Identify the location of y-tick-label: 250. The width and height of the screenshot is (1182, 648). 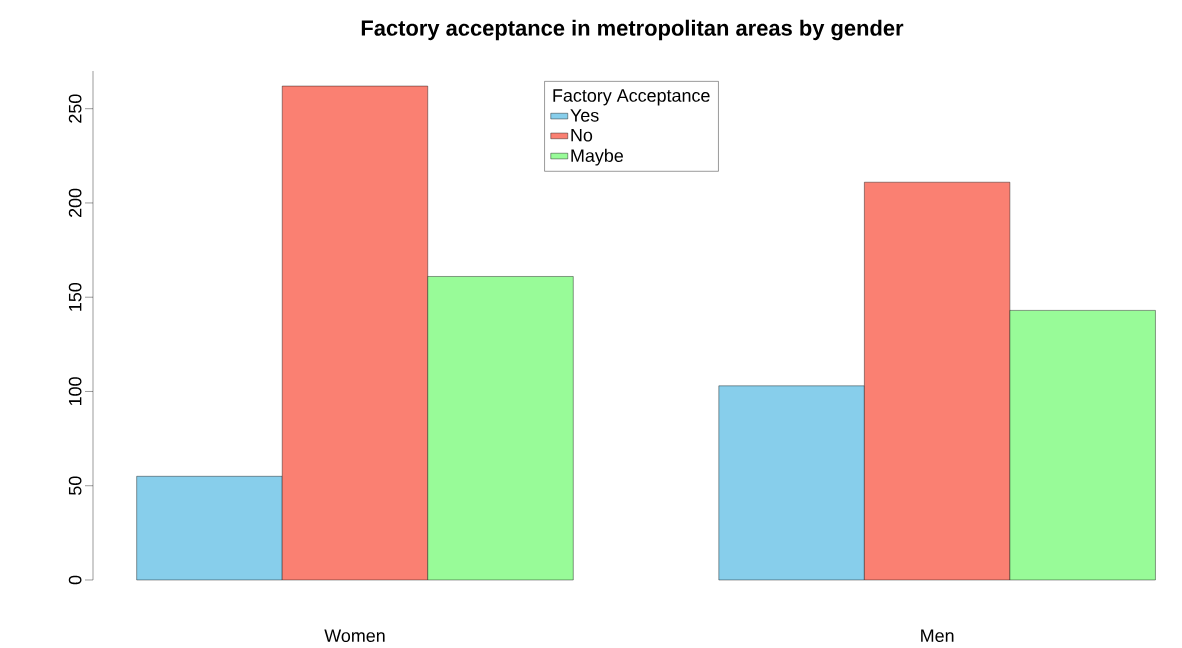
(75, 108).